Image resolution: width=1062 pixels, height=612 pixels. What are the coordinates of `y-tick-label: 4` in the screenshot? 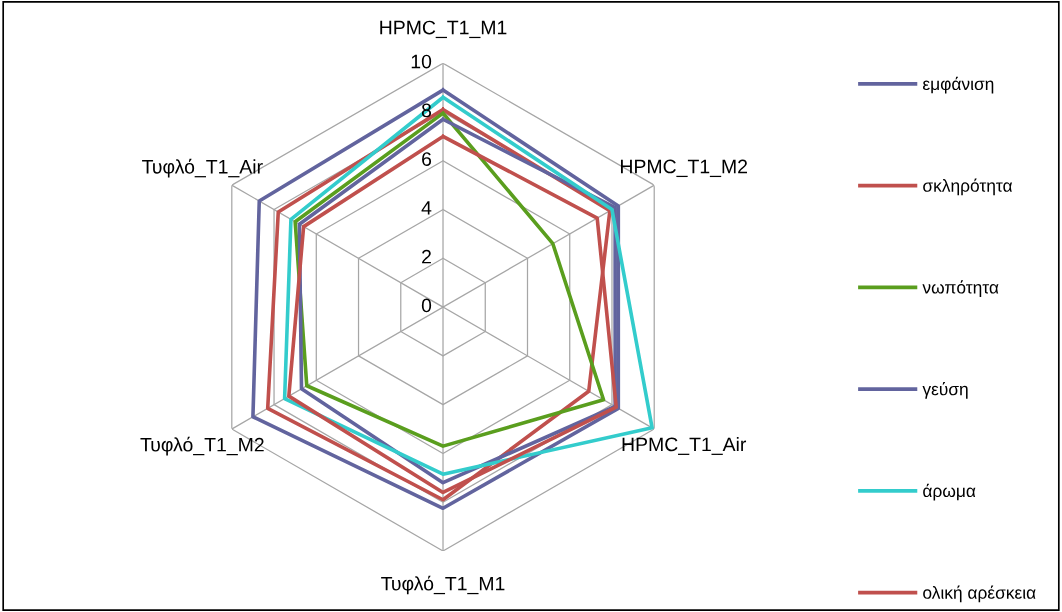 It's located at (426, 208).